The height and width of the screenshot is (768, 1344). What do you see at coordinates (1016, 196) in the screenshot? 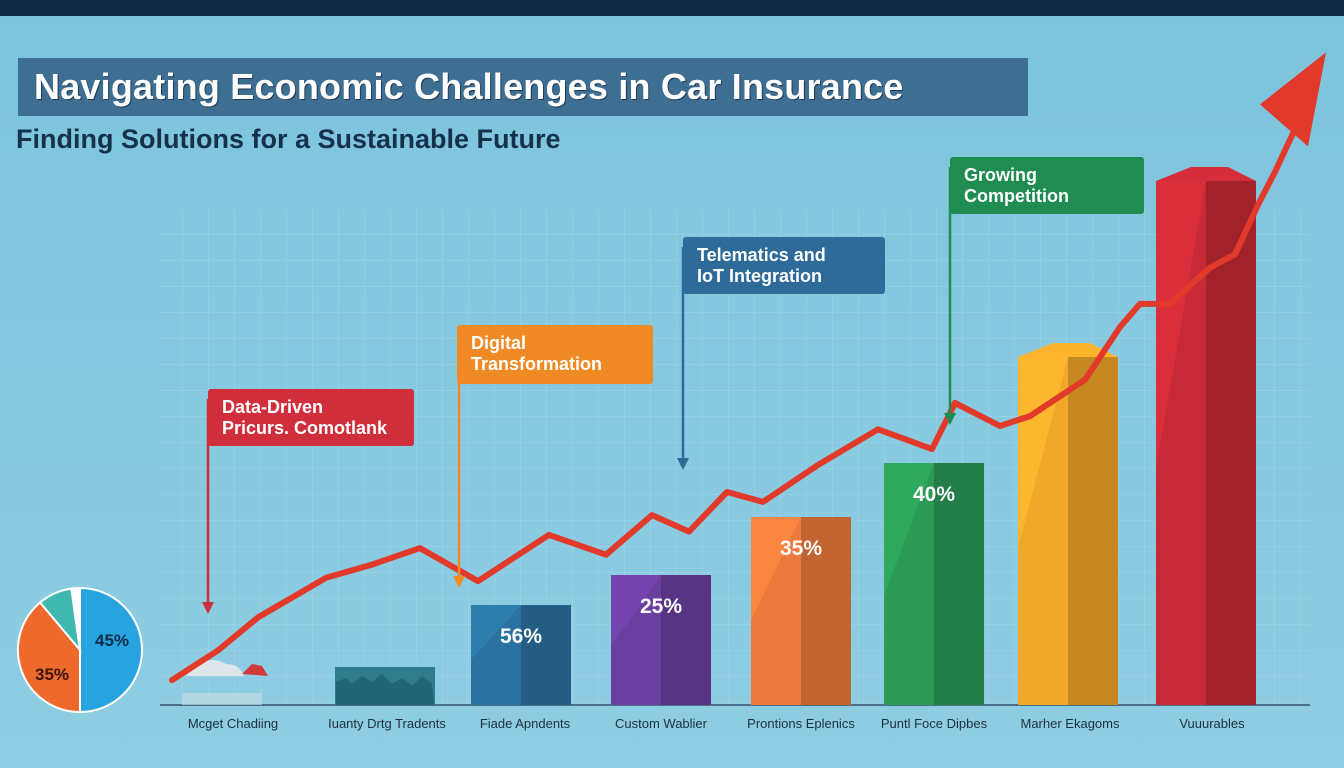
I see `callout-4-line2: Competition` at bounding box center [1016, 196].